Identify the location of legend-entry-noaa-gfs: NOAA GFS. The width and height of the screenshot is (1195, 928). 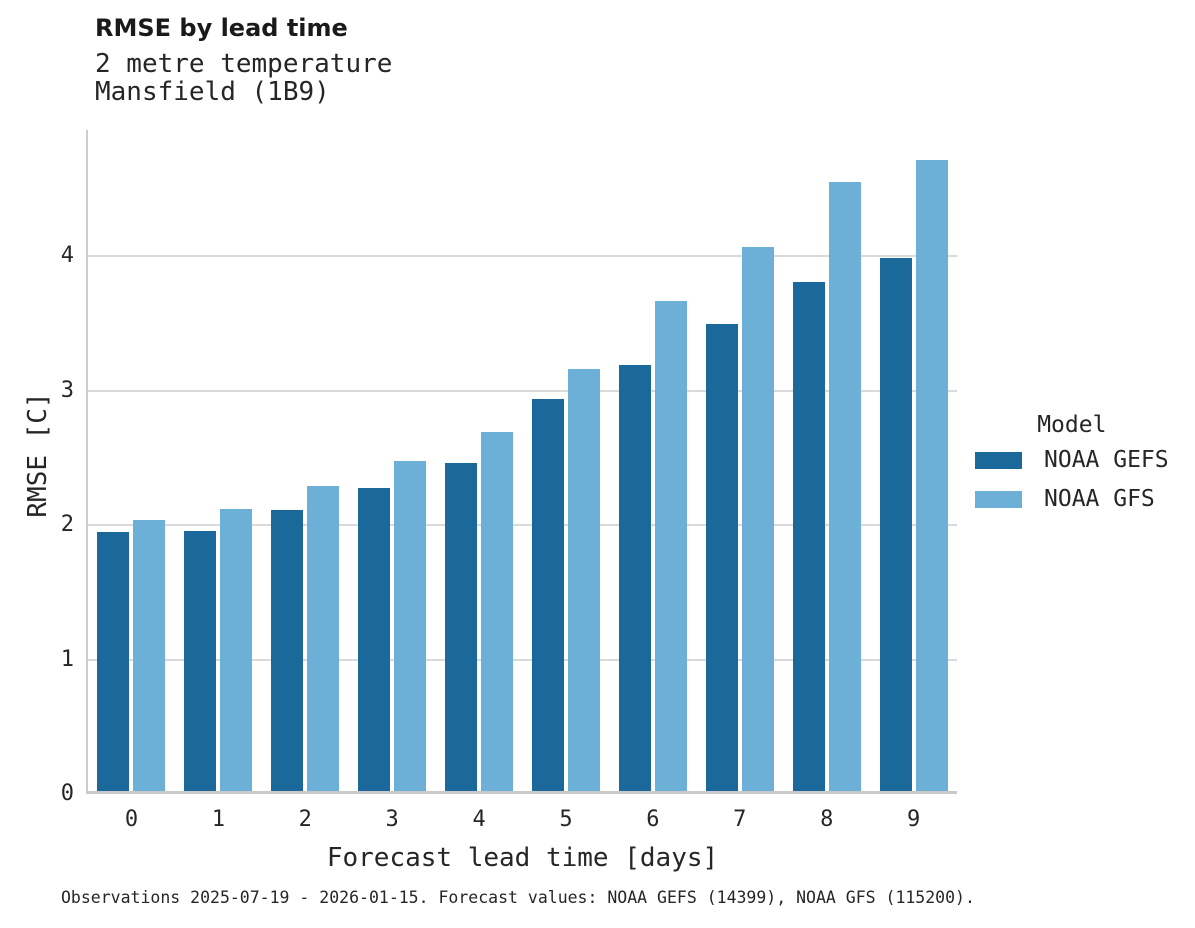
(1072, 499).